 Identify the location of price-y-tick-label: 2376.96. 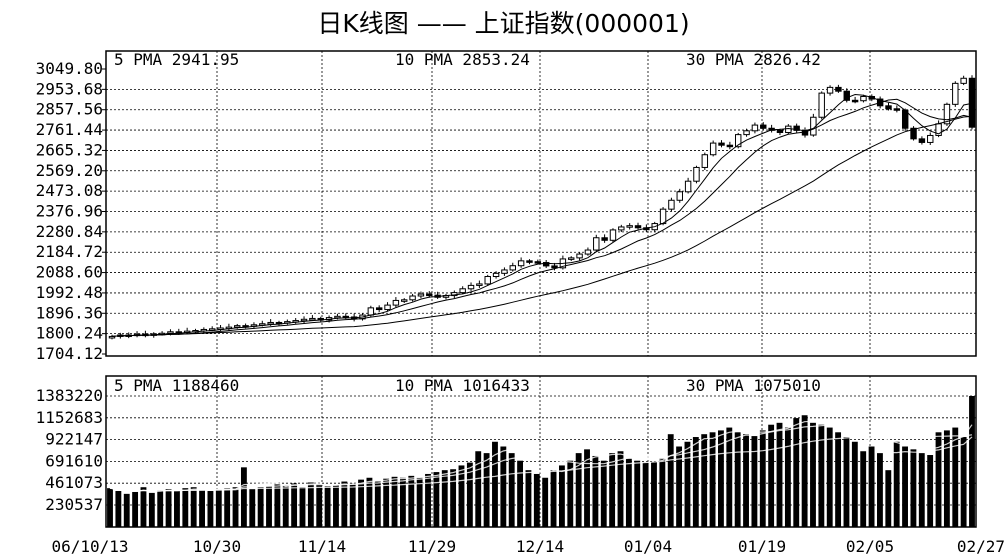
(69, 211).